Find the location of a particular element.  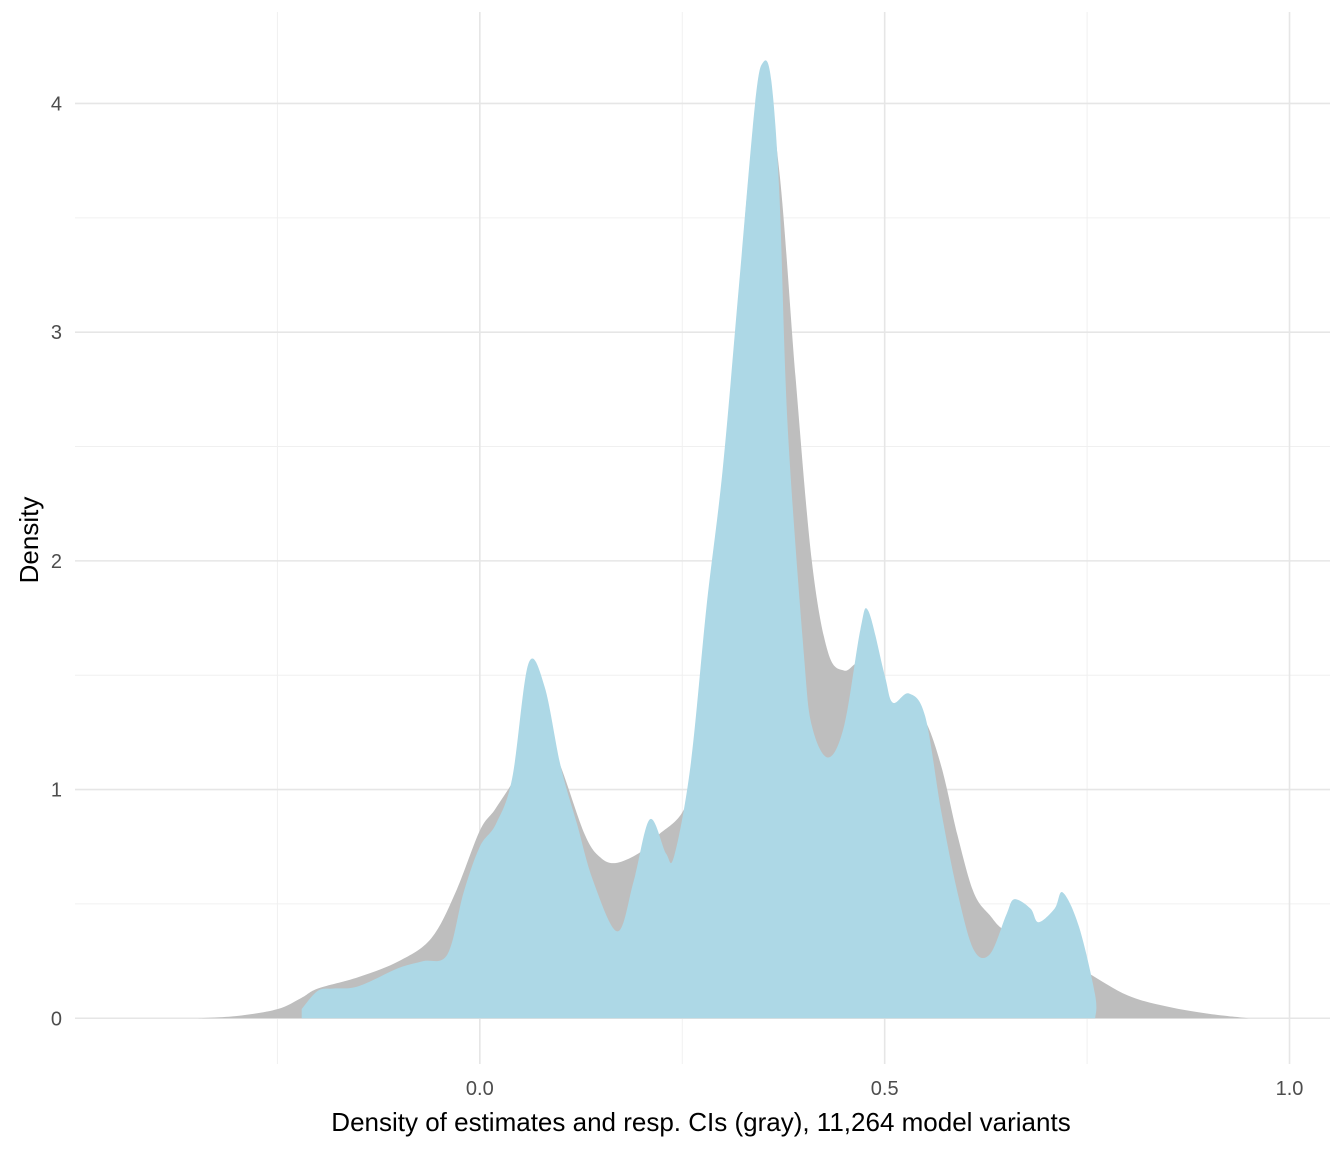

y-tick-label: 0 is located at coordinates (56, 1019).